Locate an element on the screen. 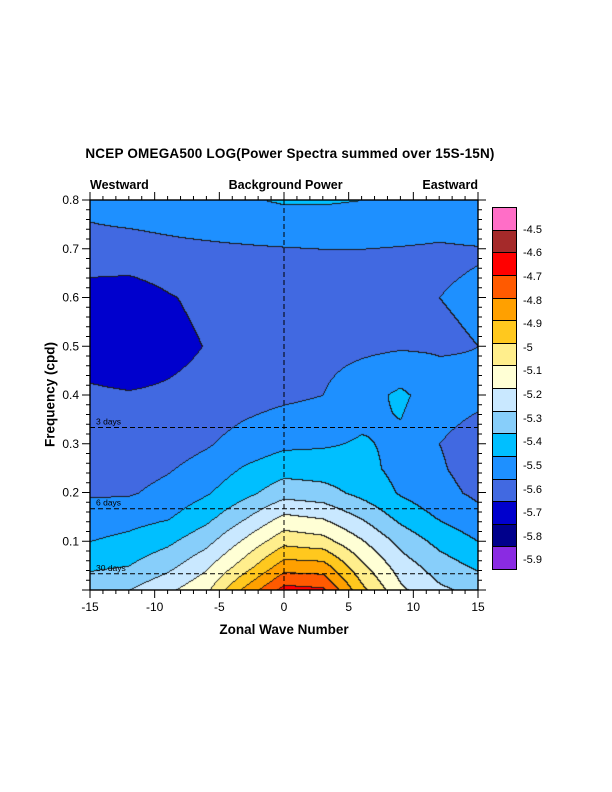  y-tick-label: 0.8 is located at coordinates (70, 200).